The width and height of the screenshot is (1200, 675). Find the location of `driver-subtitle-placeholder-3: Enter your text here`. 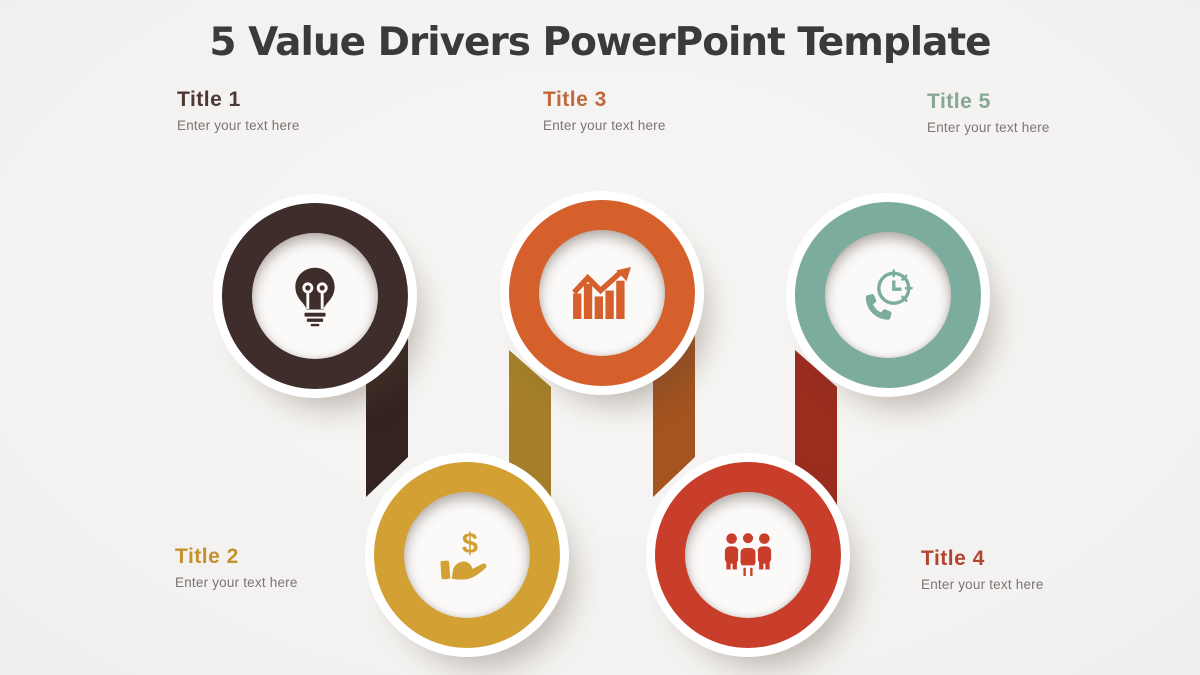

driver-subtitle-placeholder-3: Enter your text here is located at coordinates (604, 125).